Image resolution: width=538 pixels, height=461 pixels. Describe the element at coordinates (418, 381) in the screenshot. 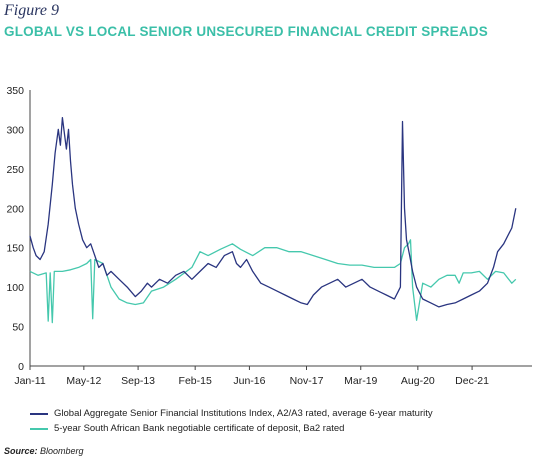

I see `x-tick-label: Aug-20` at that location.